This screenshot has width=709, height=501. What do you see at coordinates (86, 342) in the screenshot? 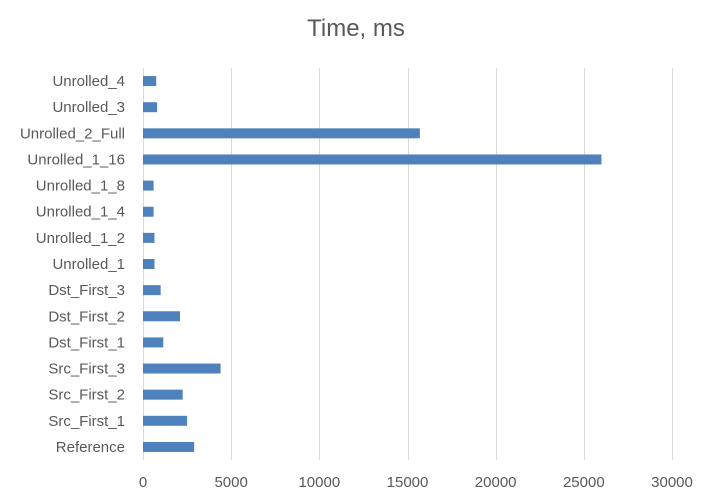
I see `category-label: Dst_First_1` at bounding box center [86, 342].